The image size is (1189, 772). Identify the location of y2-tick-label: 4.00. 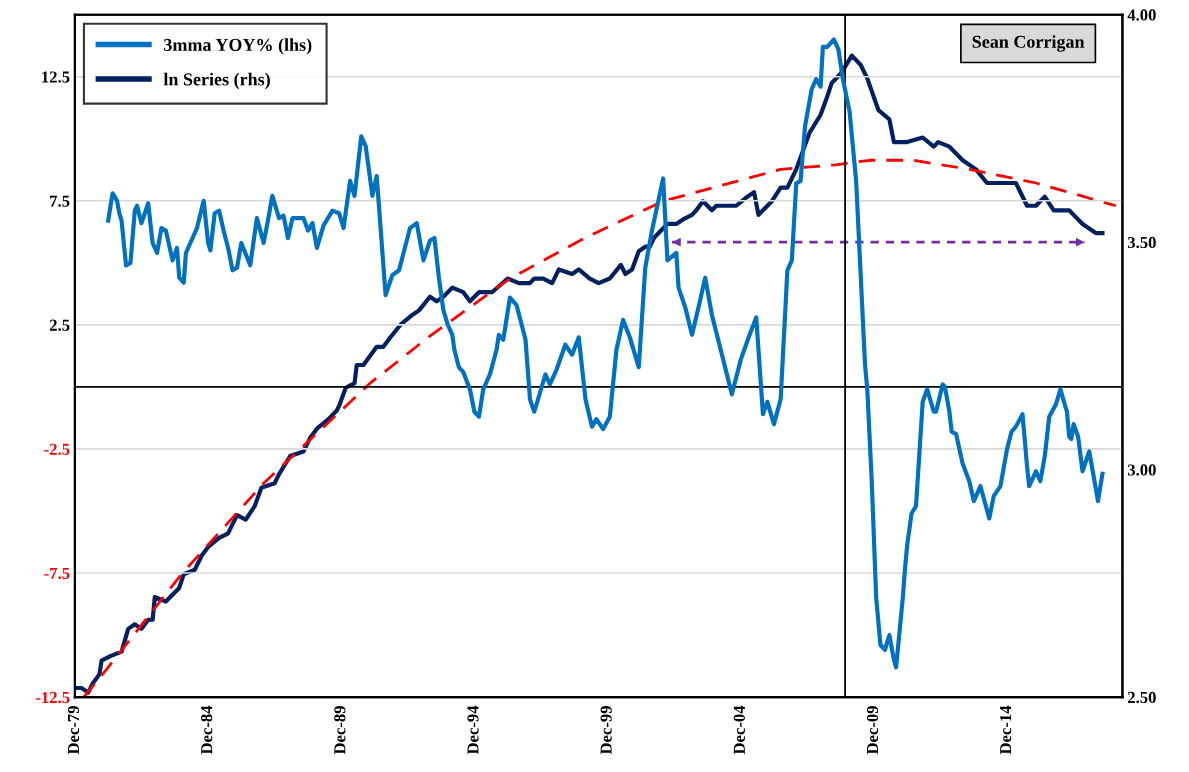
(1141, 15).